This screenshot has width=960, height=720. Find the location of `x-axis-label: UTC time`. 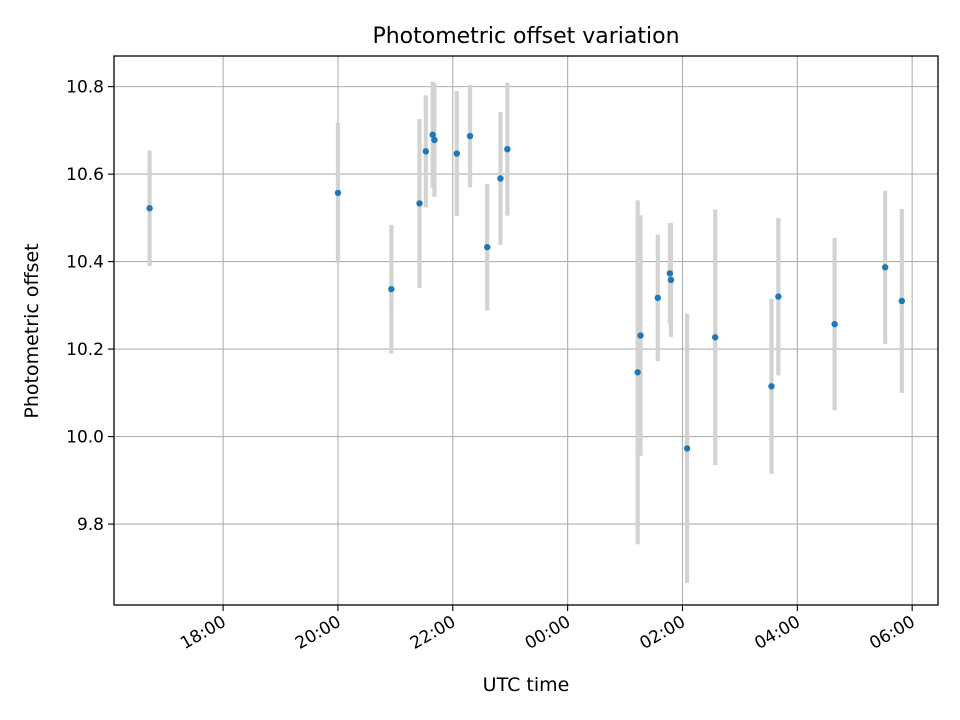

x-axis-label: UTC time is located at coordinates (526, 685).